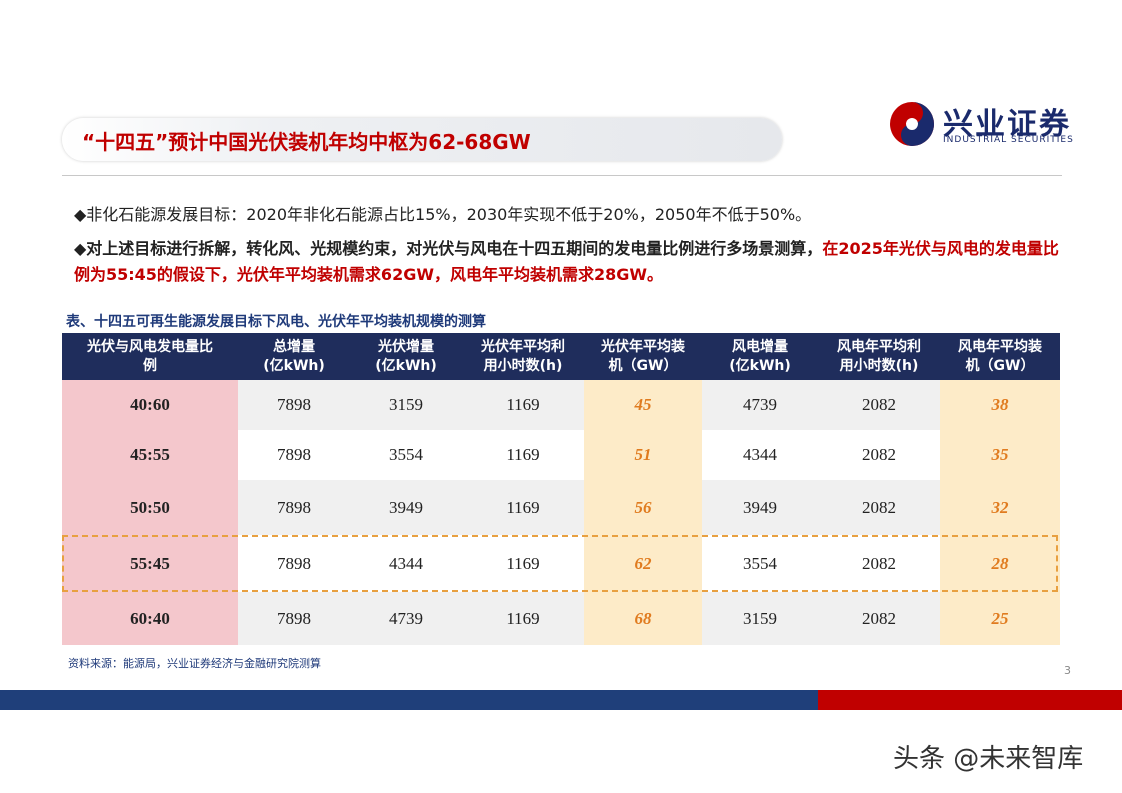 The image size is (1122, 793). I want to click on table-cell: 62, so click(643, 563).